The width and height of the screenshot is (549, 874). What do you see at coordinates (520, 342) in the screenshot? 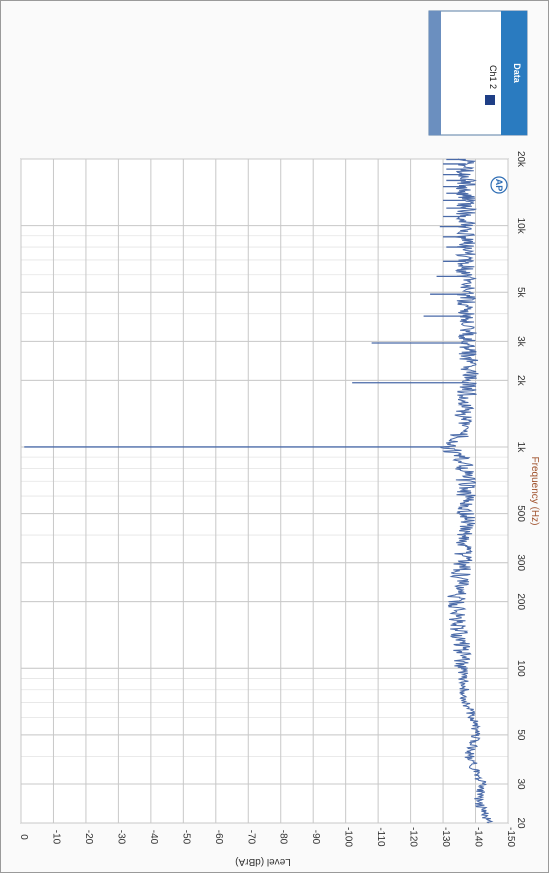
I see `frequency-tick-label: 3k` at bounding box center [520, 342].